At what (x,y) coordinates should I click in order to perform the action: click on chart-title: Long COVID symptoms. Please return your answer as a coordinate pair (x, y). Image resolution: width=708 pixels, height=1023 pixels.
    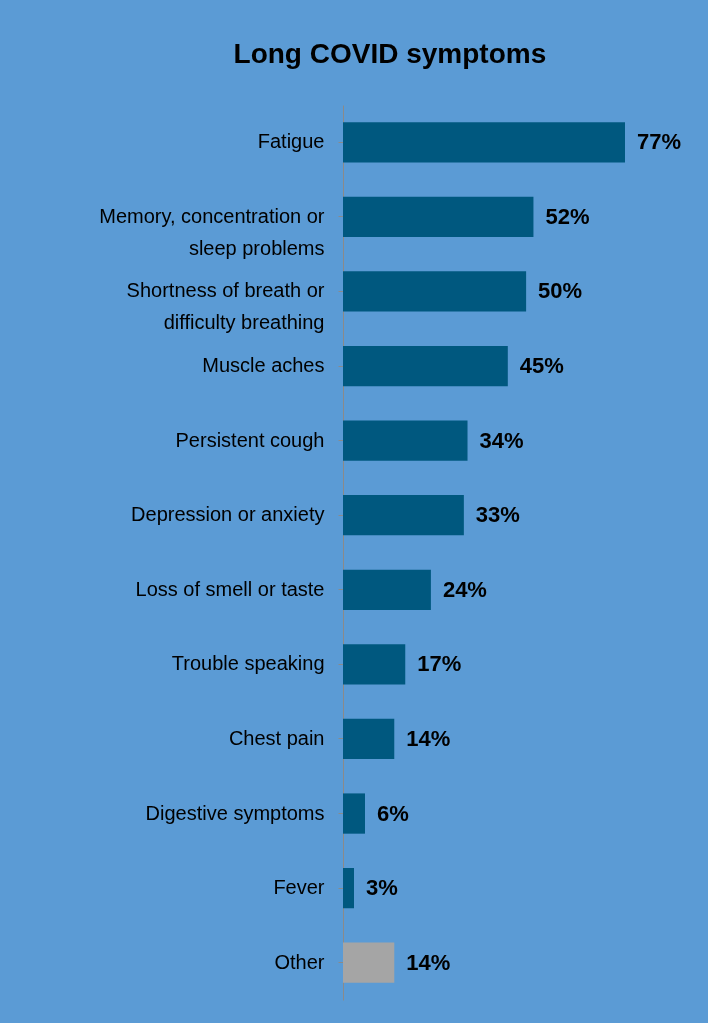
    Looking at the image, I should click on (390, 53).